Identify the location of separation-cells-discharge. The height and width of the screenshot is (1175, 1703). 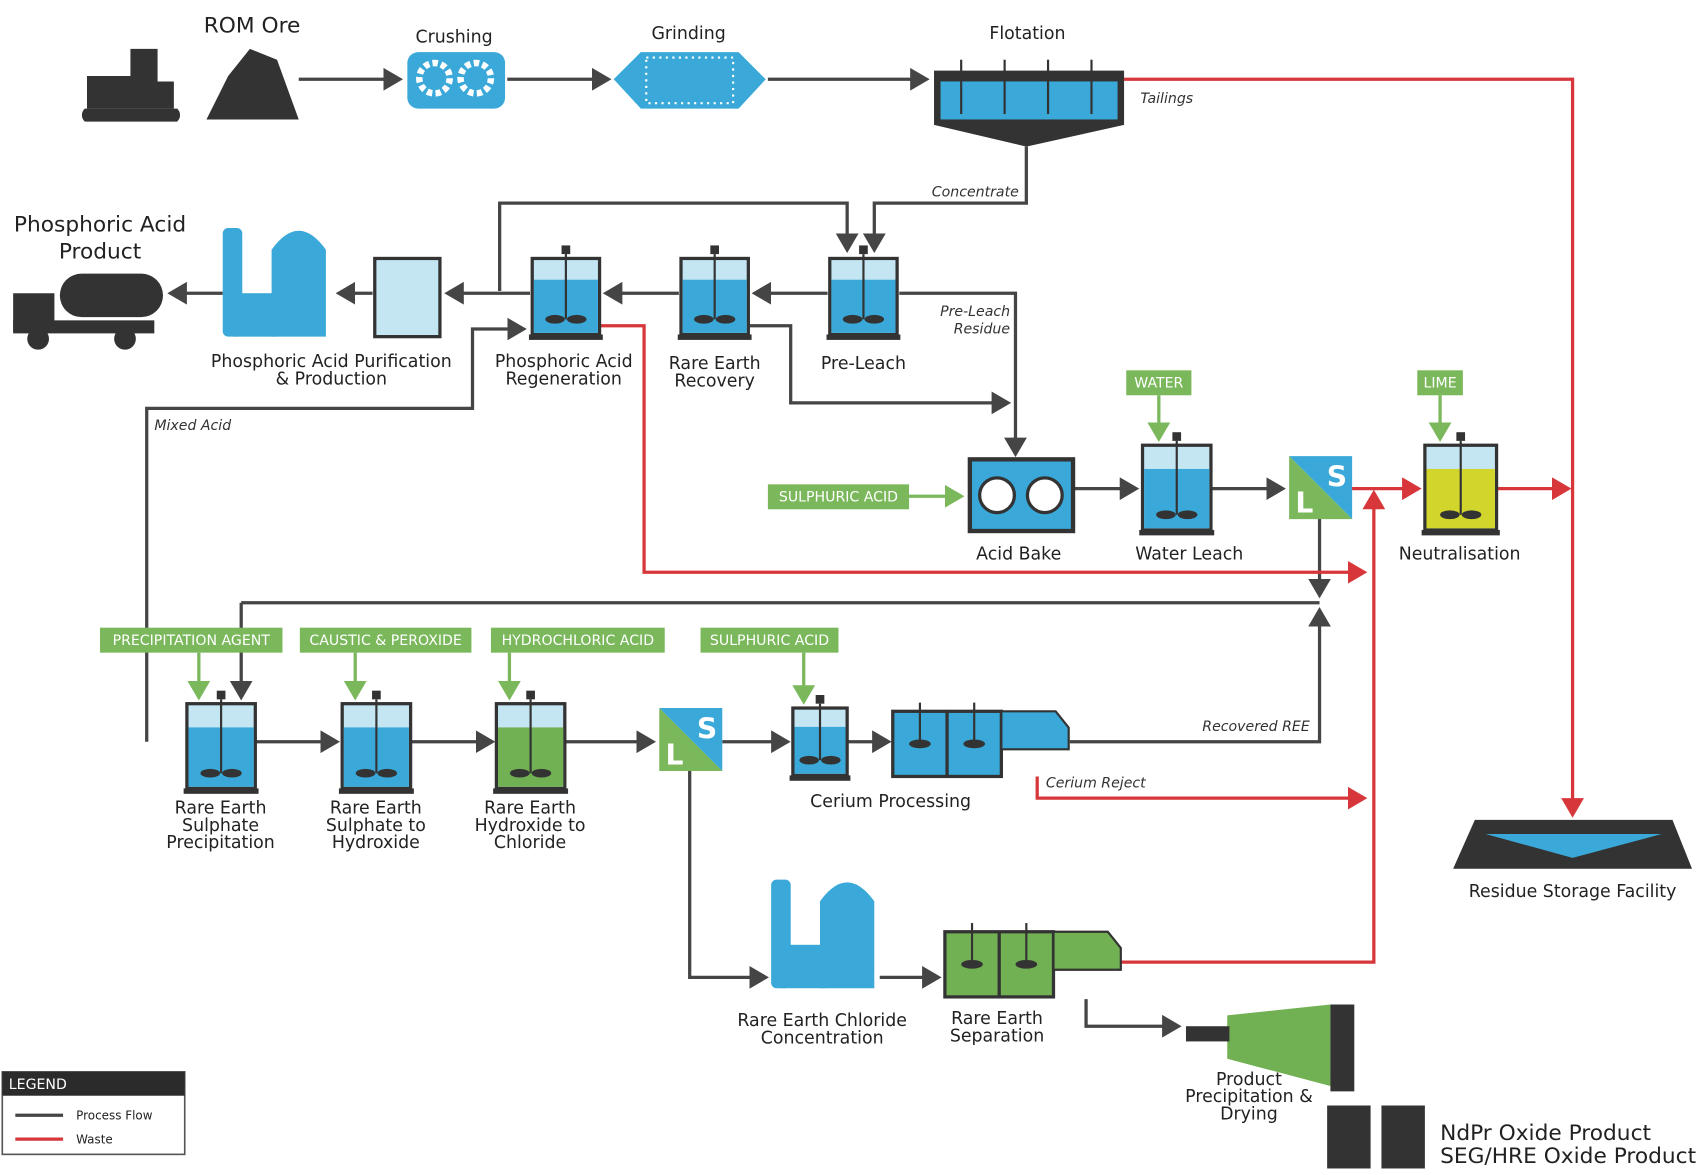
(1087, 950).